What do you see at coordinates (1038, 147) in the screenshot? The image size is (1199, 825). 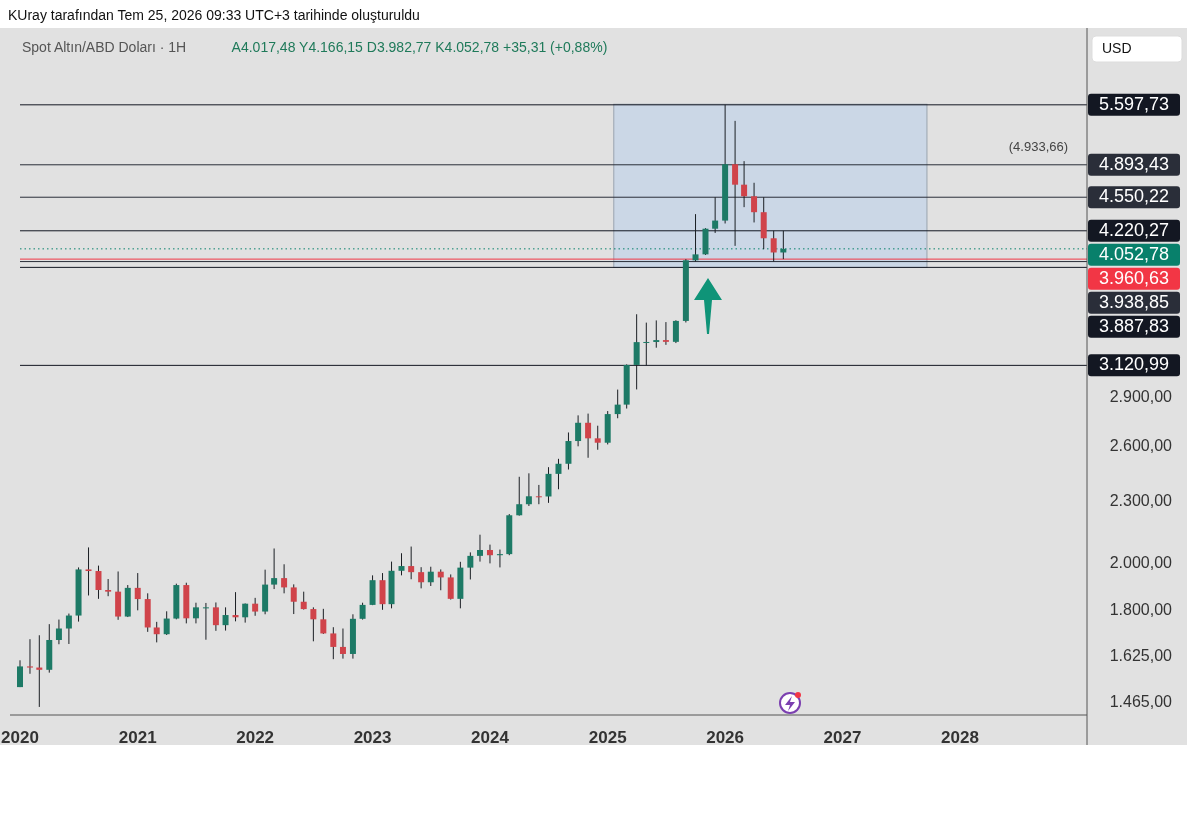 I see `annotation: (4.933,66)` at bounding box center [1038, 147].